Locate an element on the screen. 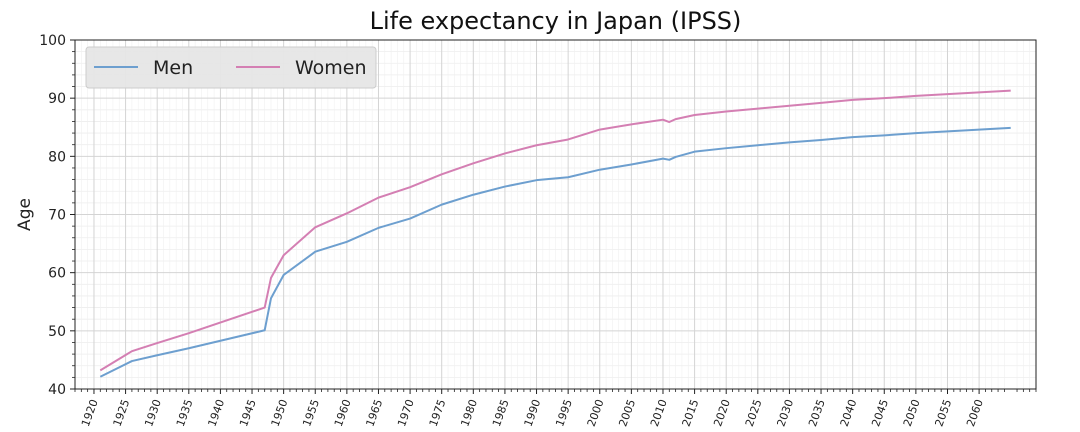 This screenshot has height=432, width=1080. x-tick-label: 1970 is located at coordinates (406, 413).